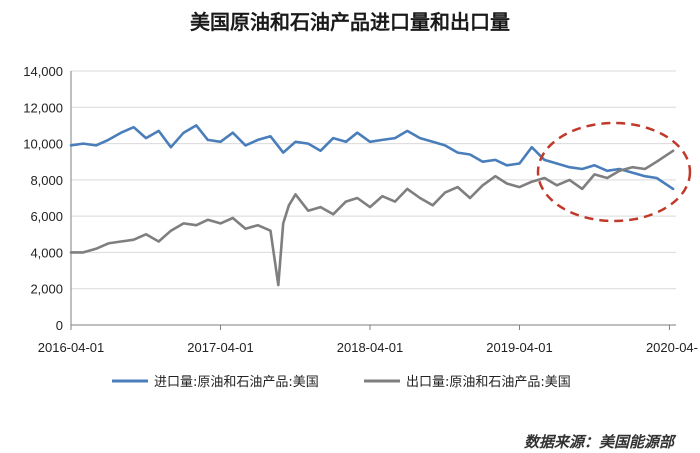 The image size is (700, 453). What do you see at coordinates (43, 71) in the screenshot?
I see `y-tick-label: 14,000` at bounding box center [43, 71].